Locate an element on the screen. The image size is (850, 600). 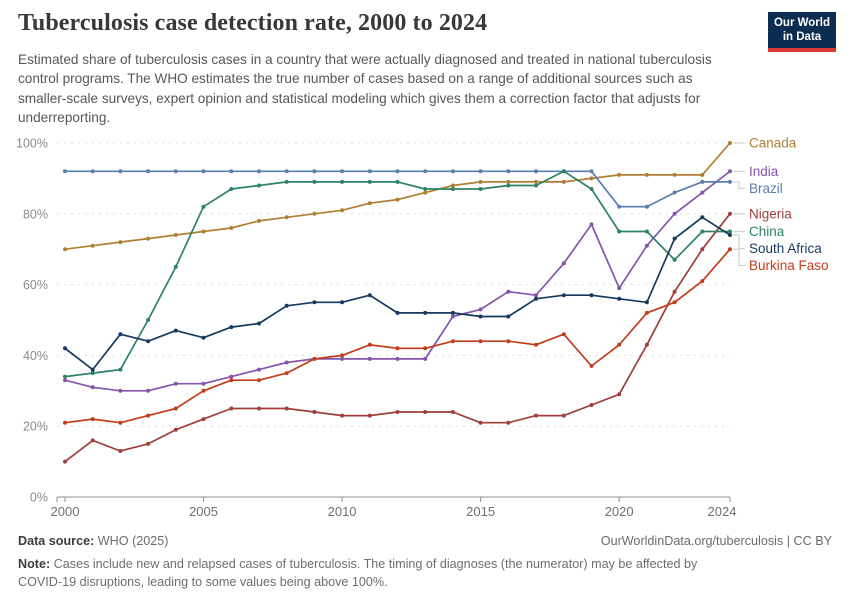
data-source-value: WHO (2025) is located at coordinates (131, 541).